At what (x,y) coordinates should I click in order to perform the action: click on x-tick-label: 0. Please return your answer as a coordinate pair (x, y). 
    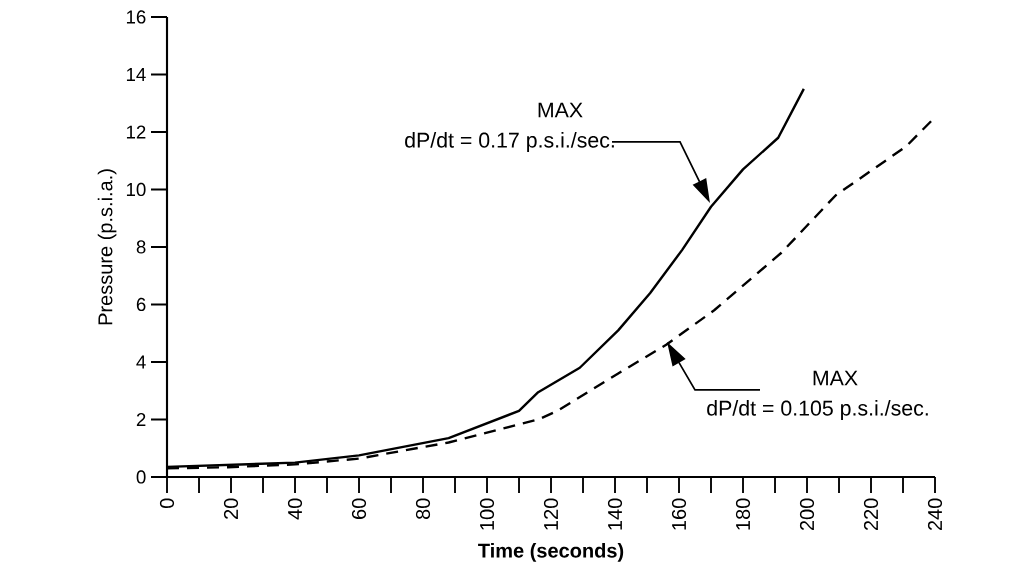
    Looking at the image, I should click on (167, 503).